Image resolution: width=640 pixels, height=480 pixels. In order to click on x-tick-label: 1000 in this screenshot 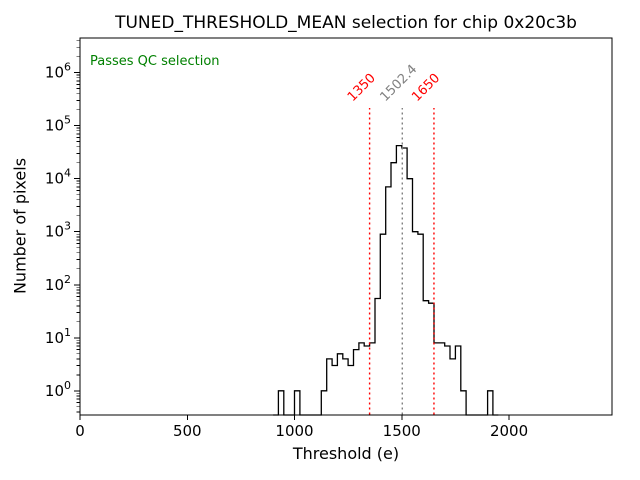, I will do `click(294, 431)`.